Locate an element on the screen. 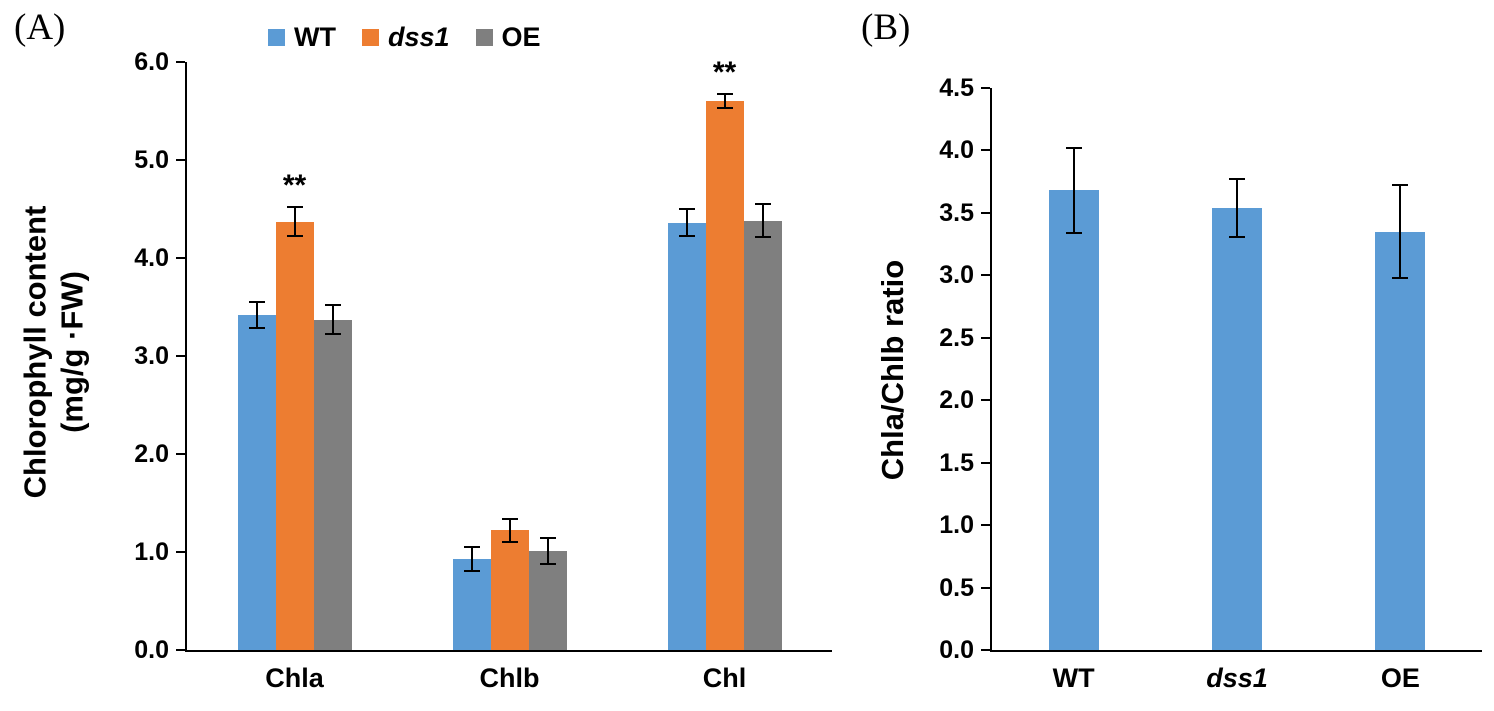 This screenshot has width=1494, height=711. y-axis-label-b: Chla/Chlb ratio is located at coordinates (893, 370).